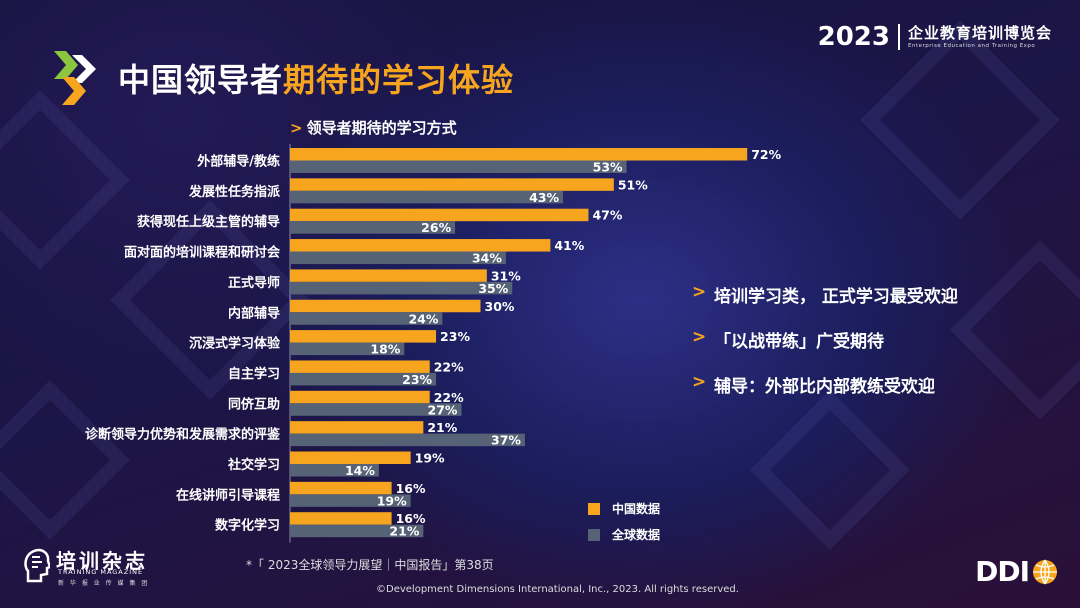 The height and width of the screenshot is (608, 1080). I want to click on category-label: 在线讲师引导课程, so click(228, 495).